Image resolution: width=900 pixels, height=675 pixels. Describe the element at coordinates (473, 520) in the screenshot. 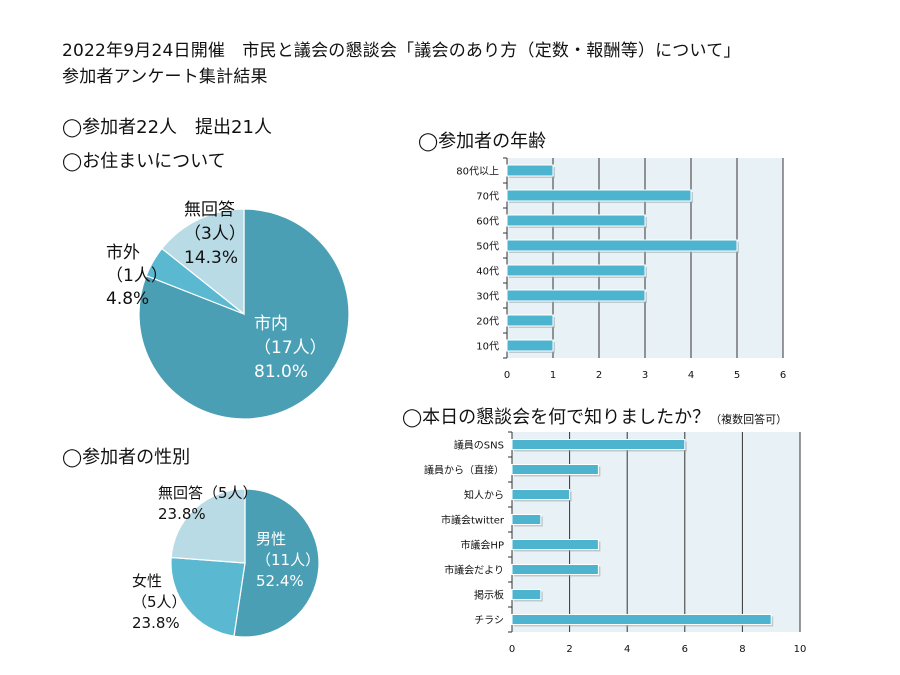

I see `category-label: 市議会twitter` at that location.